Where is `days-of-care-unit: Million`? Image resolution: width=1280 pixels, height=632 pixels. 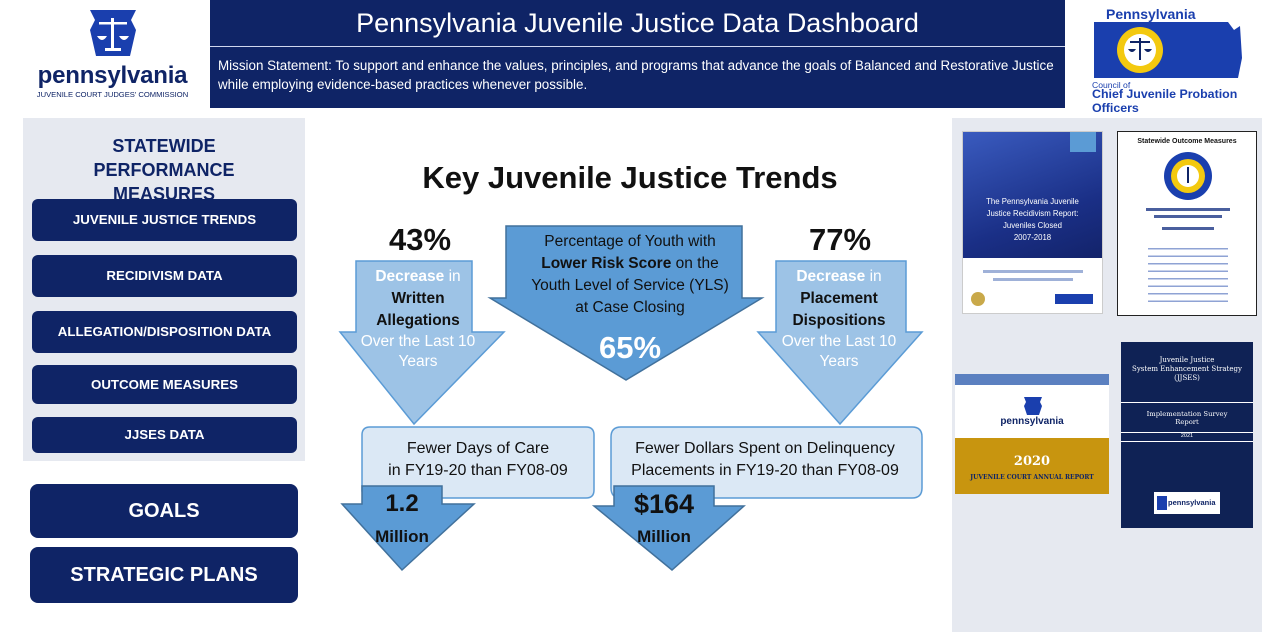
days-of-care-unit: Million is located at coordinates (402, 536).